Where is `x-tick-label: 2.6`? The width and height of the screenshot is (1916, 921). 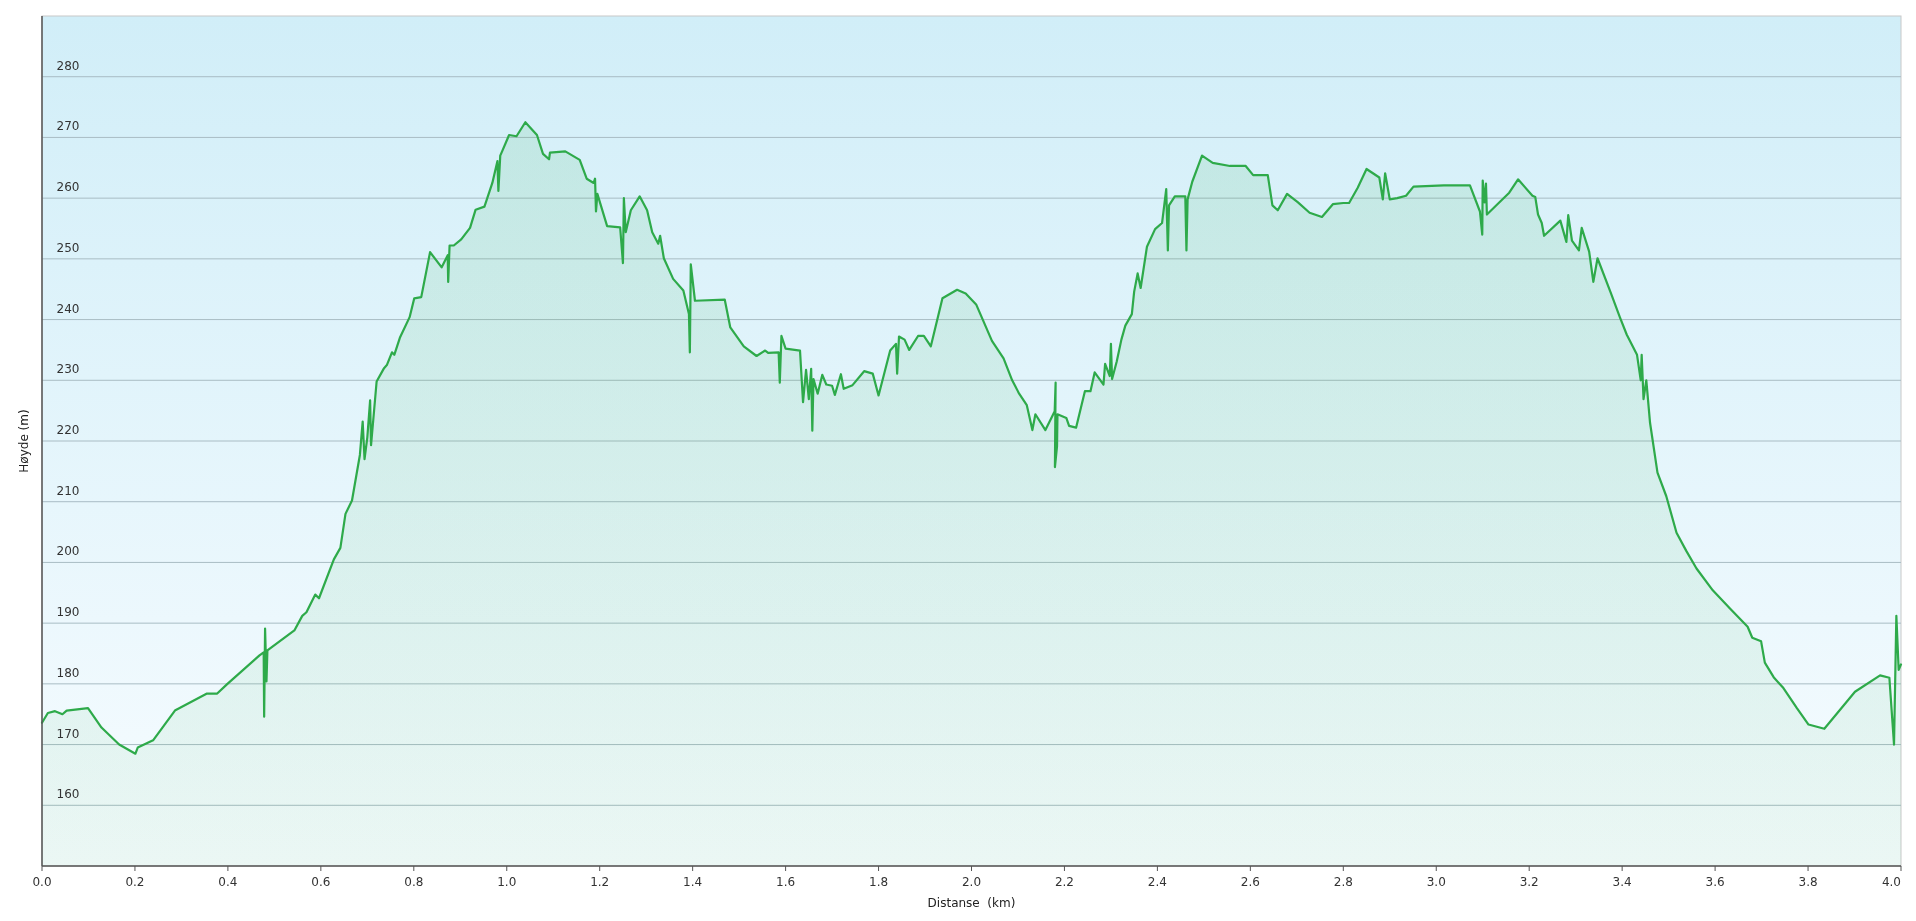 x-tick-label: 2.6 is located at coordinates (1250, 882).